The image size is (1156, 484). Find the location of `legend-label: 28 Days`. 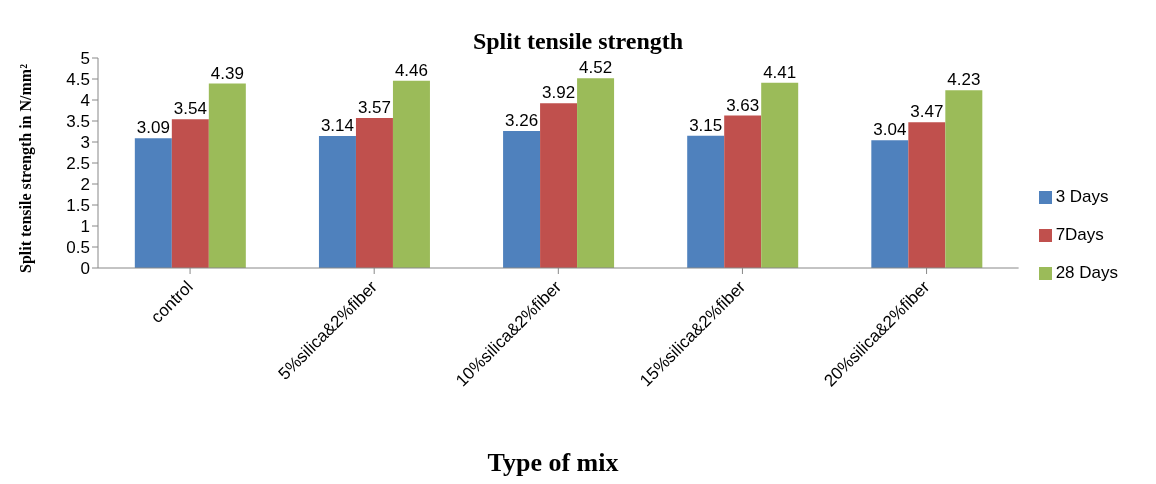

legend-label: 28 Days is located at coordinates (1086, 272).